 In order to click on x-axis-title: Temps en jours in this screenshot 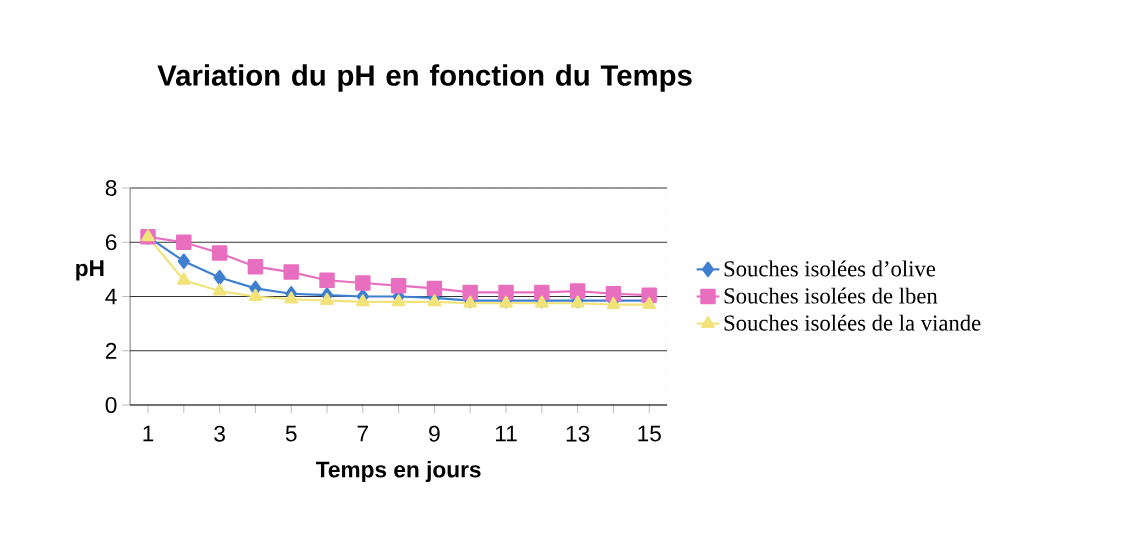, I will do `click(398, 471)`.